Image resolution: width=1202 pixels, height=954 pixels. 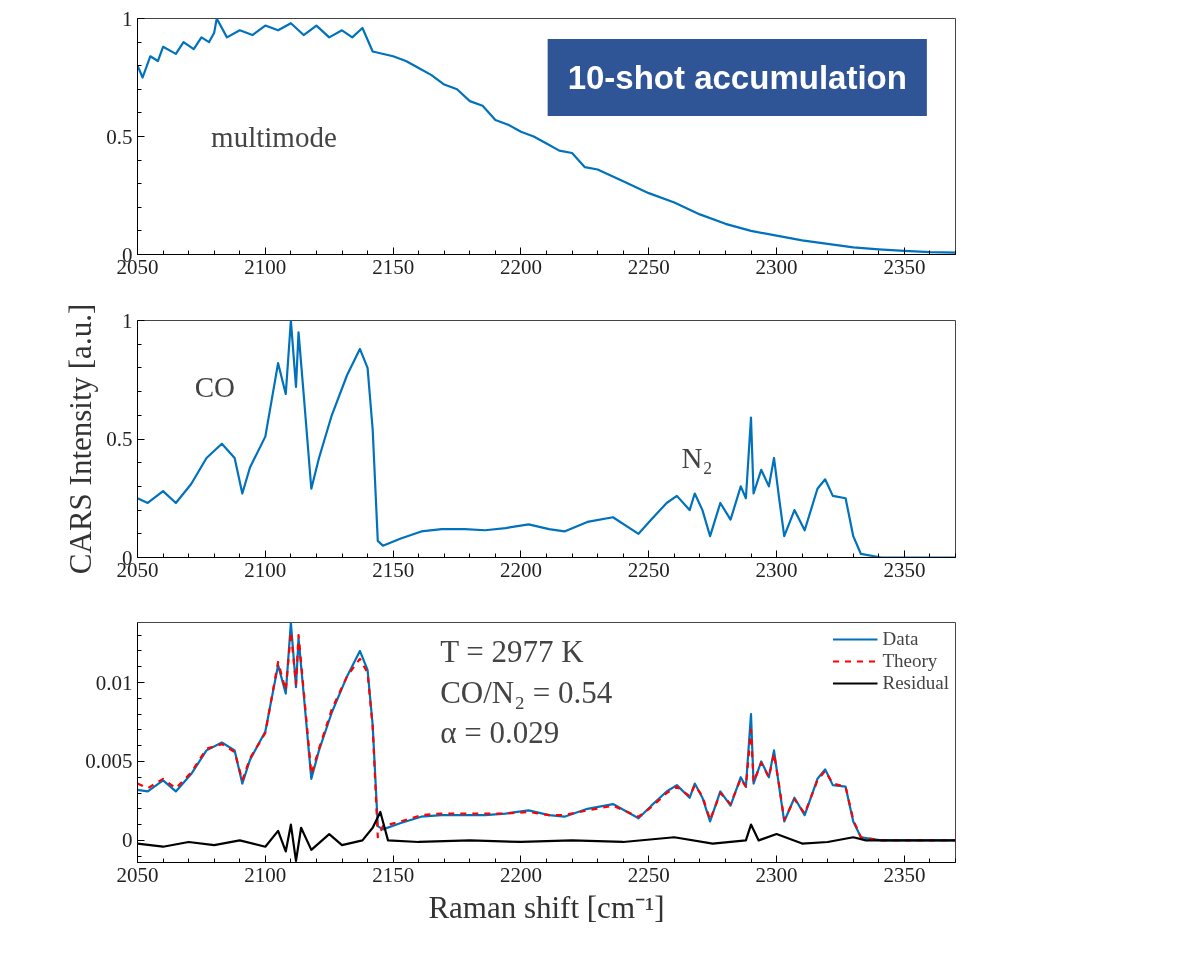 What do you see at coordinates (737, 77) in the screenshot?
I see `annotation: 10-shot accumulation` at bounding box center [737, 77].